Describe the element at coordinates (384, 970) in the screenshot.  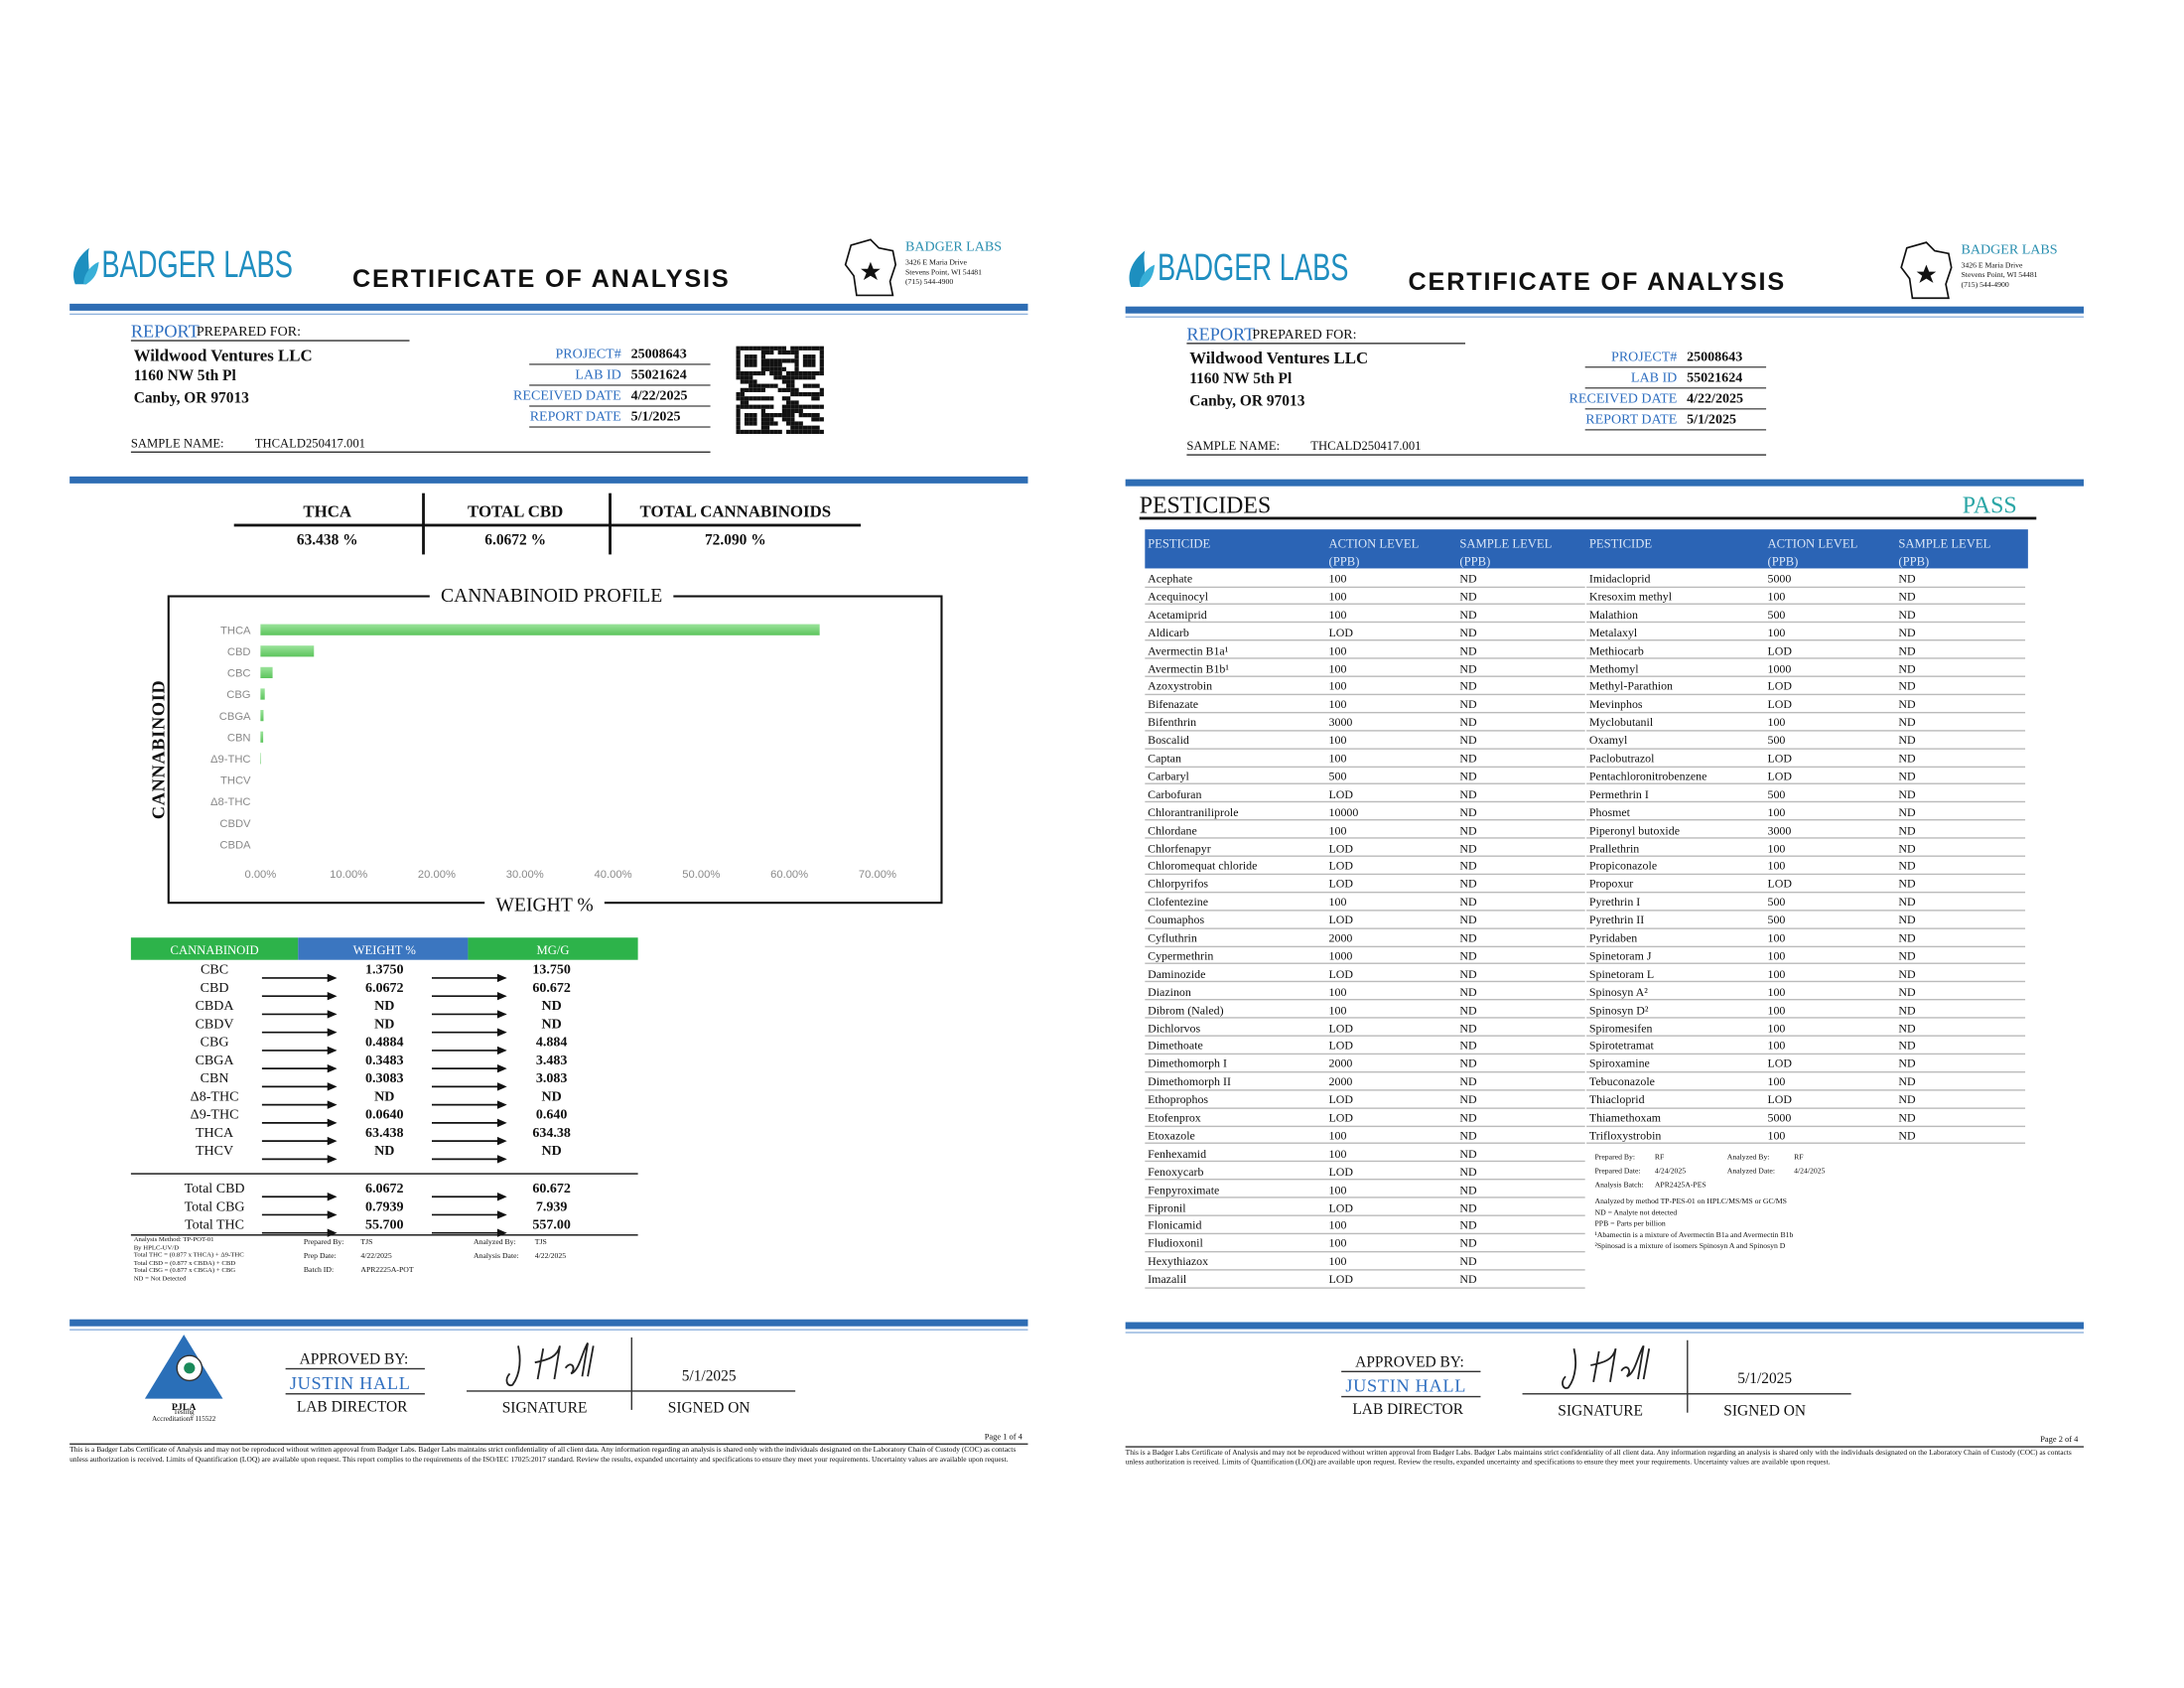
I see `weight-value: 1.3750` at that location.